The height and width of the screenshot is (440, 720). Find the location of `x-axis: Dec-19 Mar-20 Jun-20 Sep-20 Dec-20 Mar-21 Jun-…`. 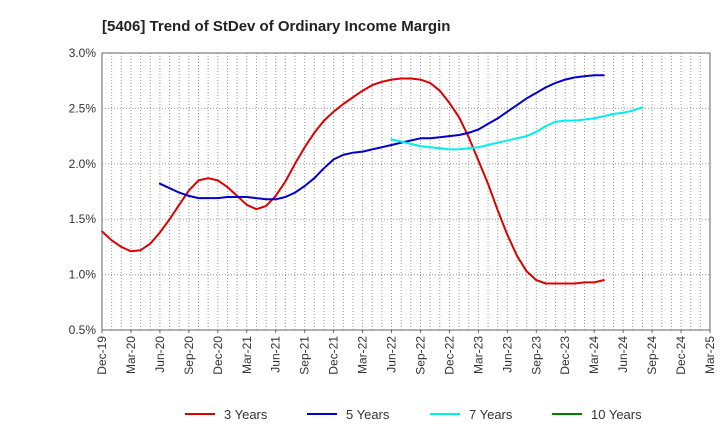

x-axis: Dec-19 Mar-20 Jun-20 Sep-20 Dec-20 Mar-21 Jun-… is located at coordinates (406, 352).